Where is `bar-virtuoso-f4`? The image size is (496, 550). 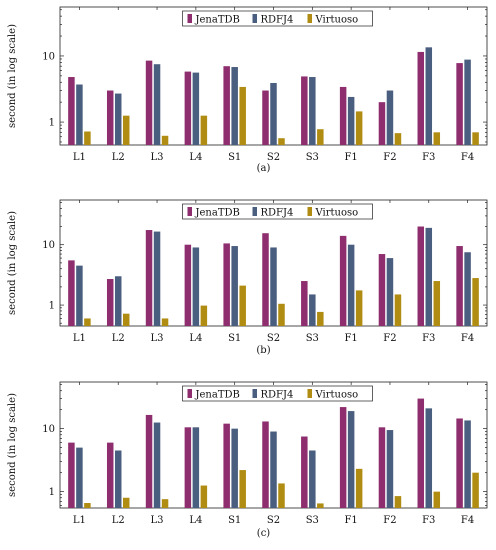 bar-virtuoso-f4 is located at coordinates (475, 490).